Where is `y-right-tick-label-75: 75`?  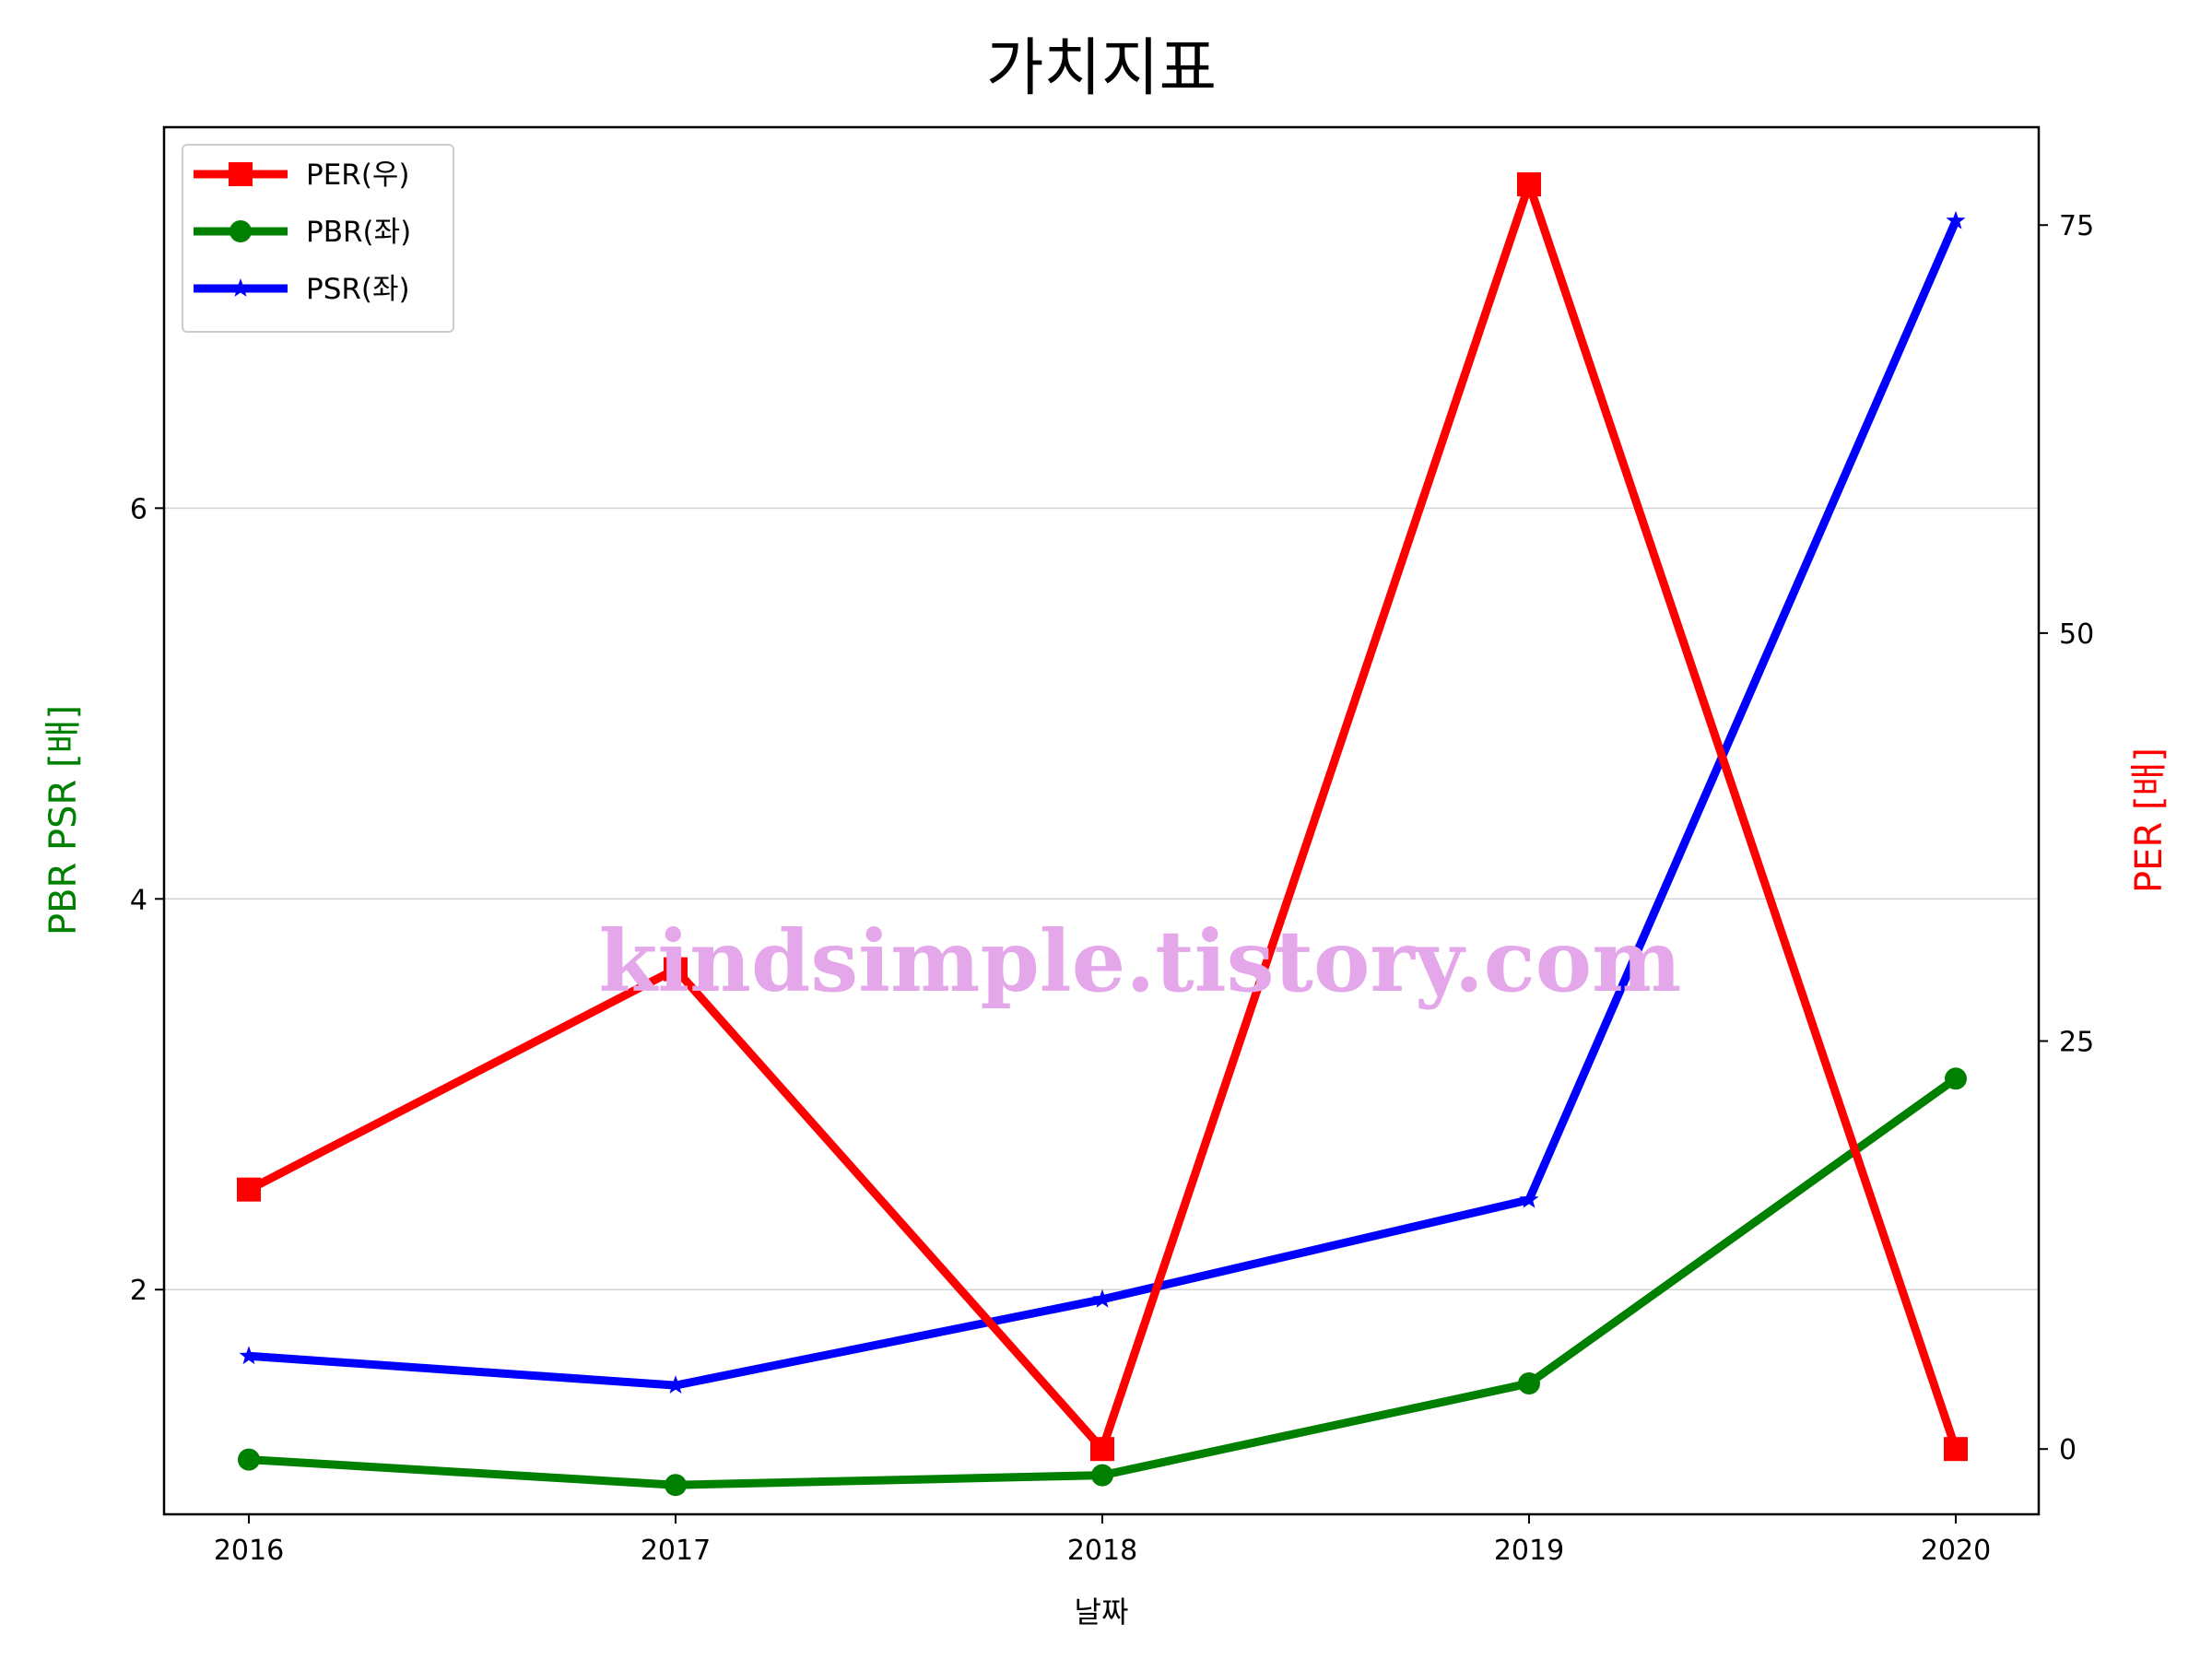
y-right-tick-label-75: 75 is located at coordinates (2076, 226).